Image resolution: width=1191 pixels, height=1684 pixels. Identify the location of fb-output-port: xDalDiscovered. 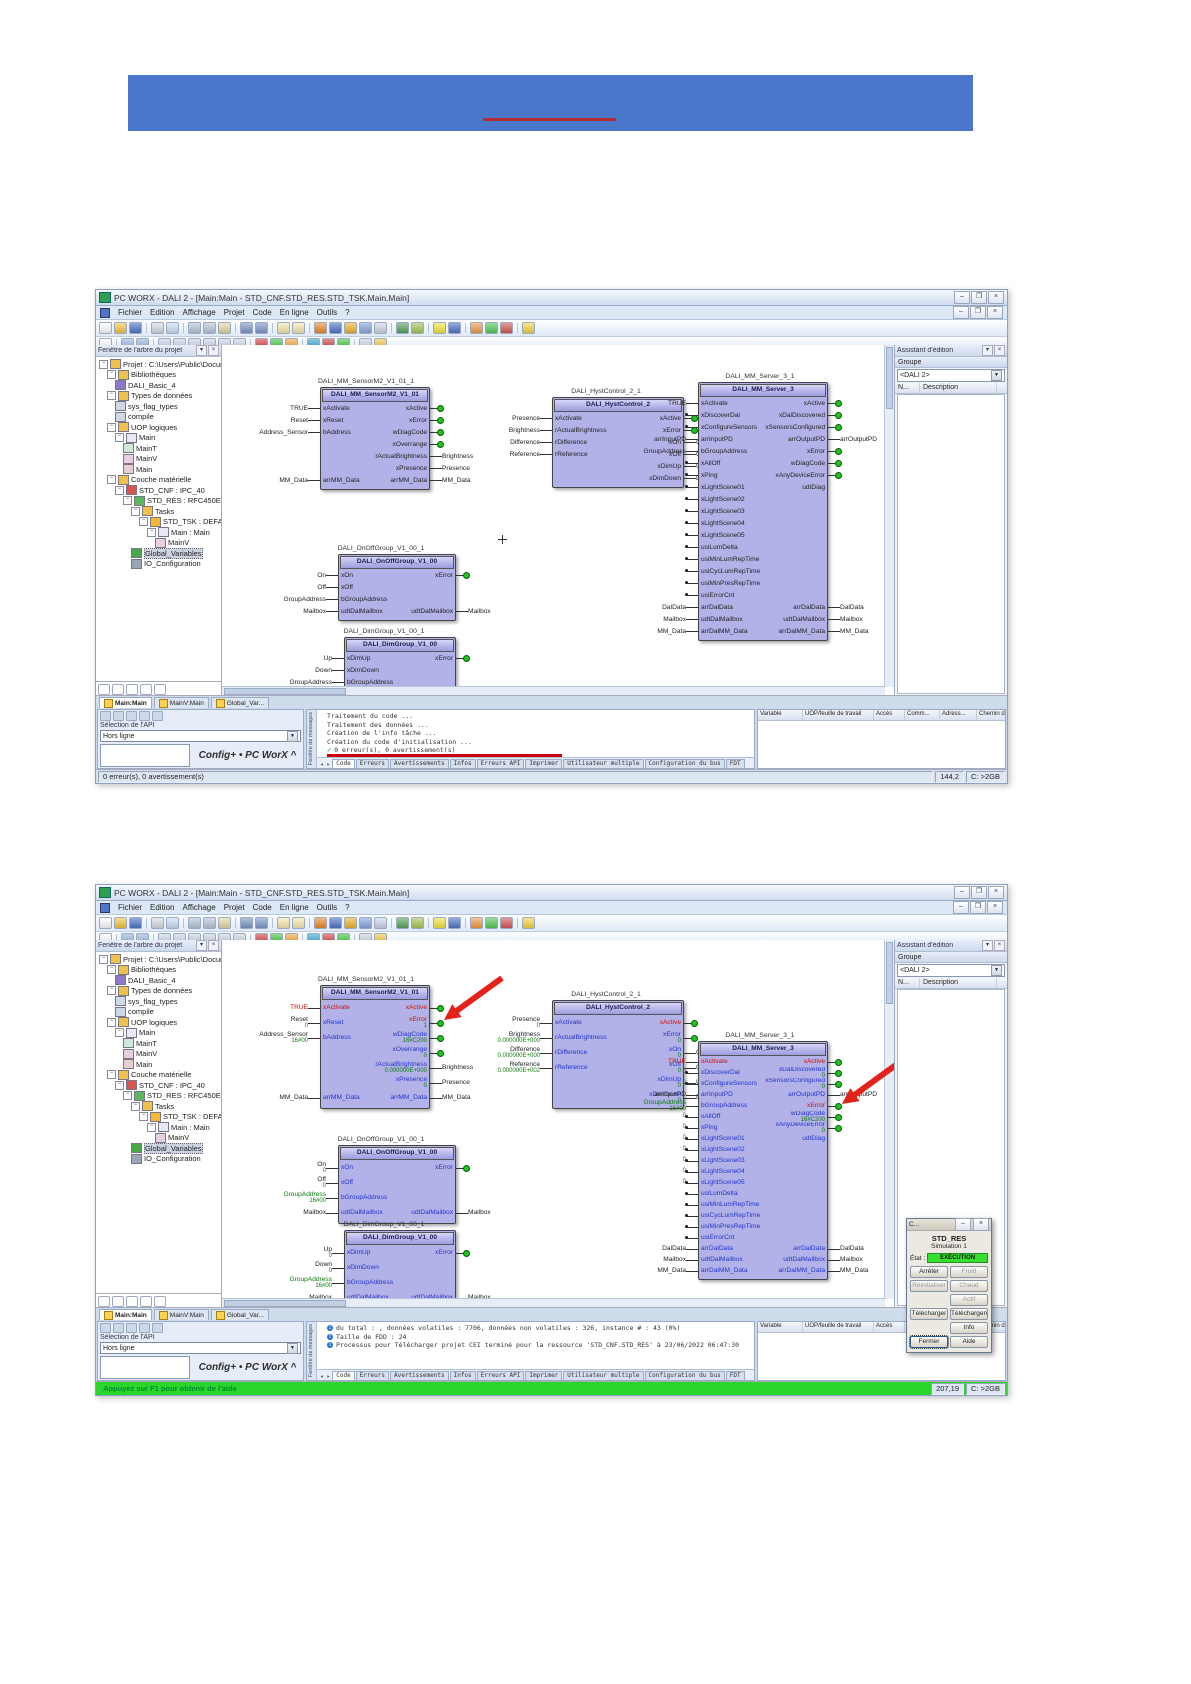
(795, 415).